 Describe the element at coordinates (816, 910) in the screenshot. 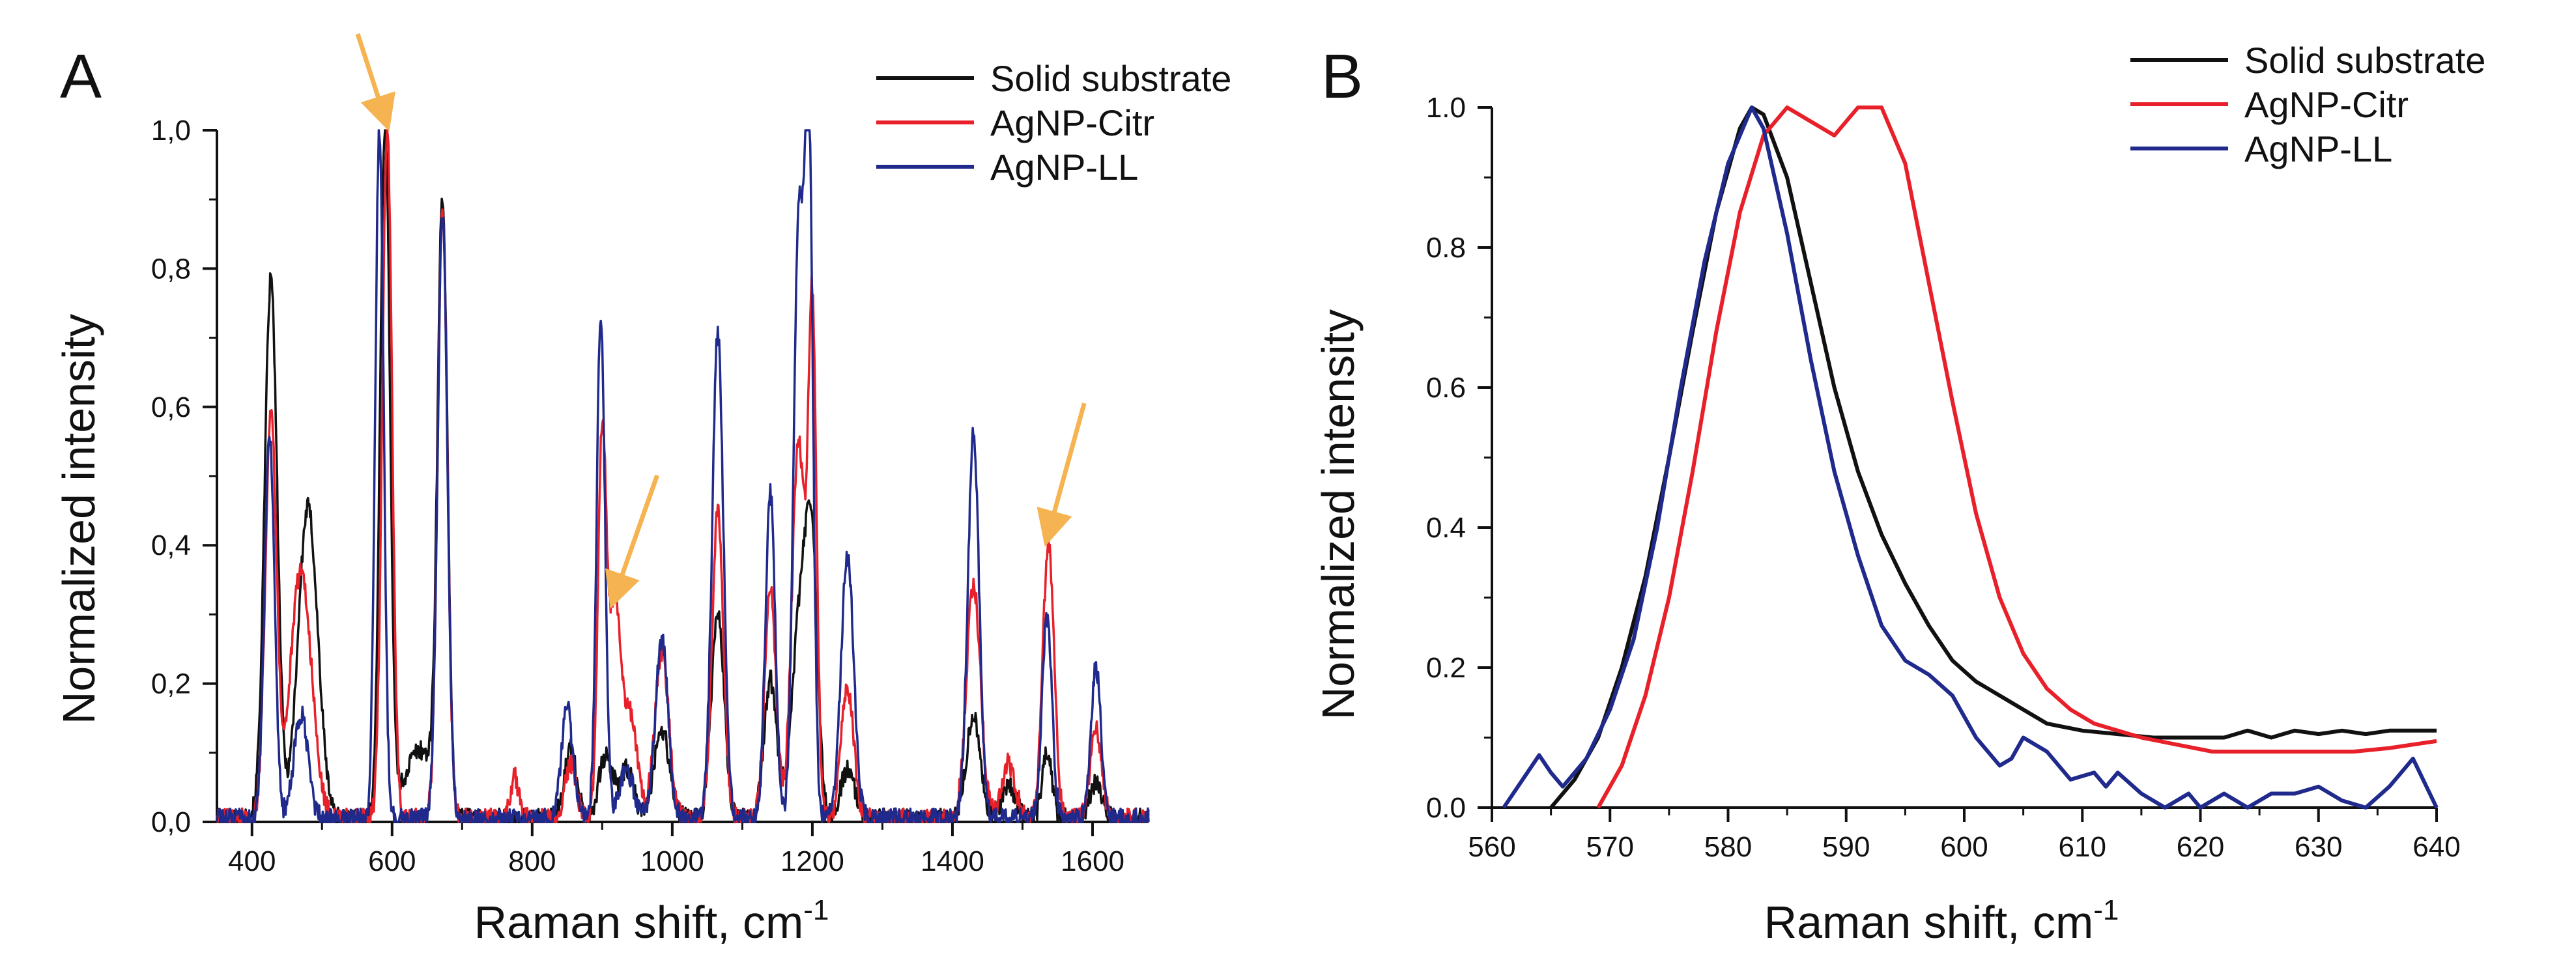

I see `panel-a-x-axis-title-sup: -1` at that location.